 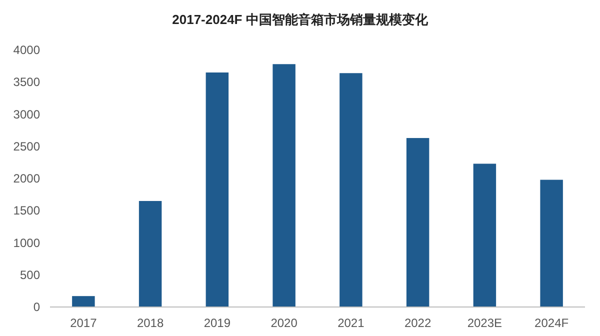 What do you see at coordinates (30, 275) in the screenshot?
I see `y-tick-label: 500` at bounding box center [30, 275].